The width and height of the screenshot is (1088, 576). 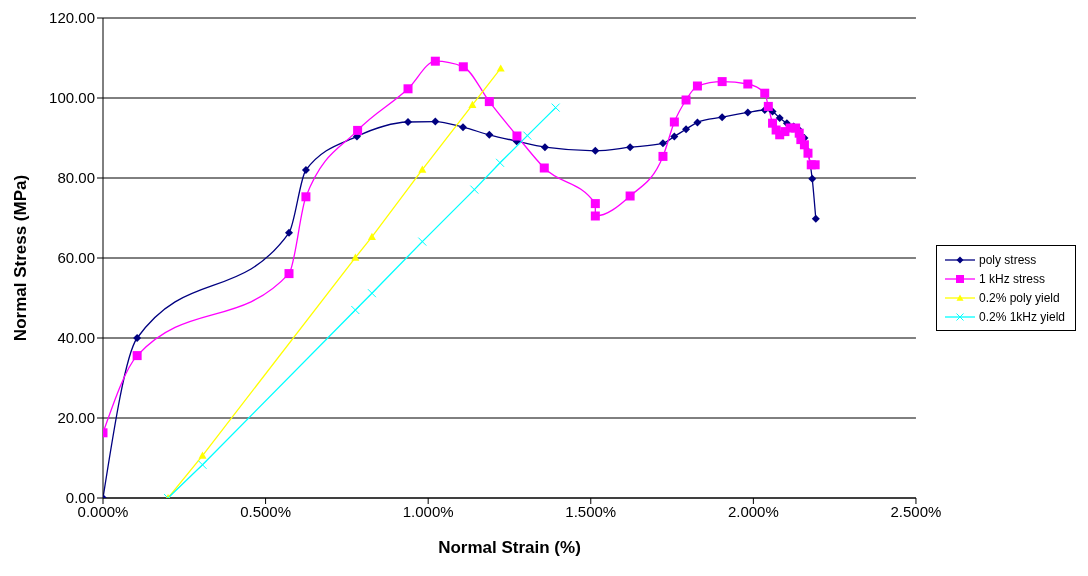 What do you see at coordinates (428, 511) in the screenshot?
I see `x-tick-label: 1.000%` at bounding box center [428, 511].